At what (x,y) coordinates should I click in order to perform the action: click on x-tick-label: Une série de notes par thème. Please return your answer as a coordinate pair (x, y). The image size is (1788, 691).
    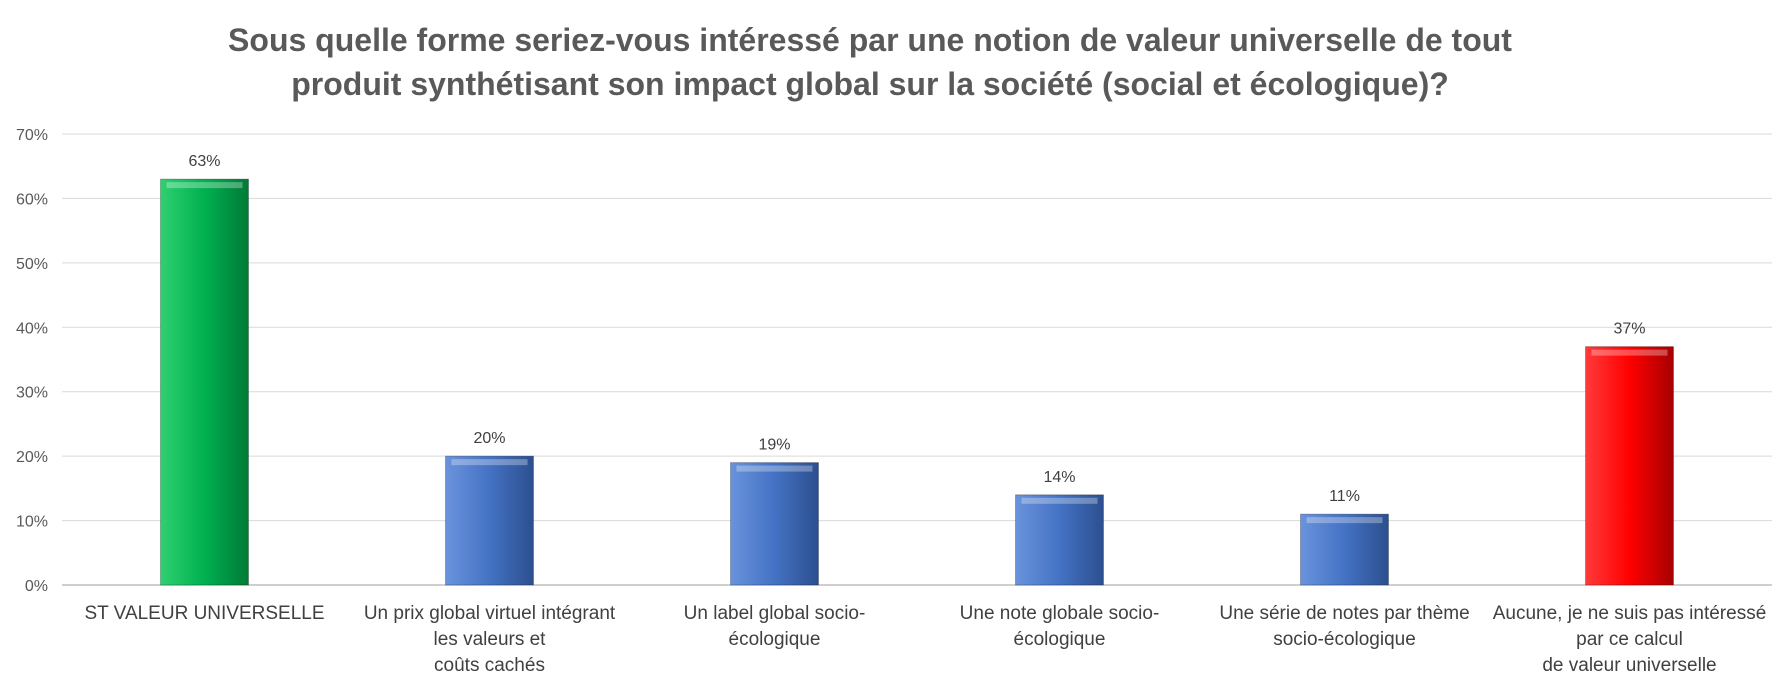
    Looking at the image, I should click on (1344, 613).